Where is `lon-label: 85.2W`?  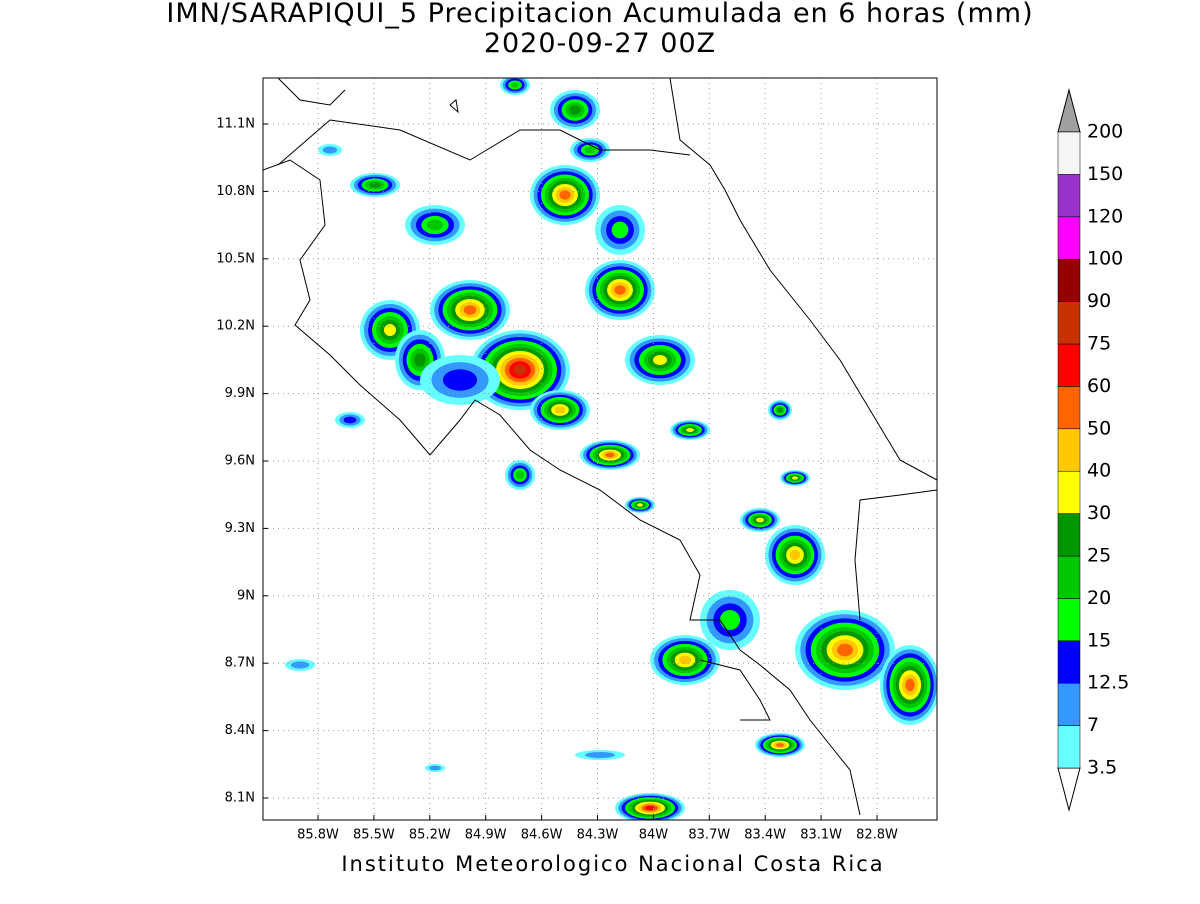 lon-label: 85.2W is located at coordinates (430, 835).